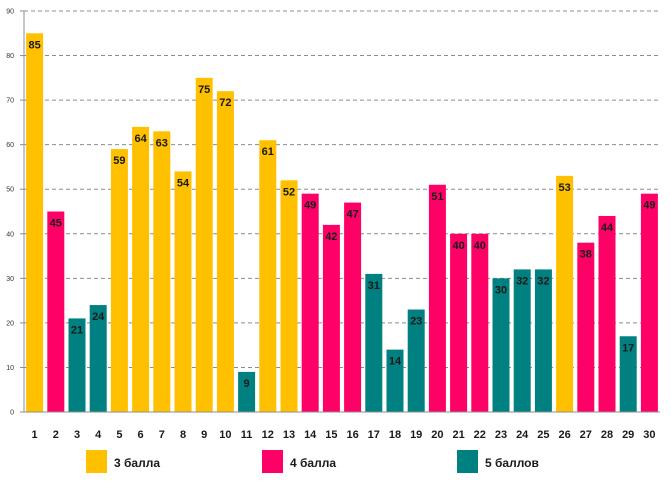 Image resolution: width=671 pixels, height=485 pixels. Describe the element at coordinates (628, 435) in the screenshot. I see `x-tick-label: 29` at that location.